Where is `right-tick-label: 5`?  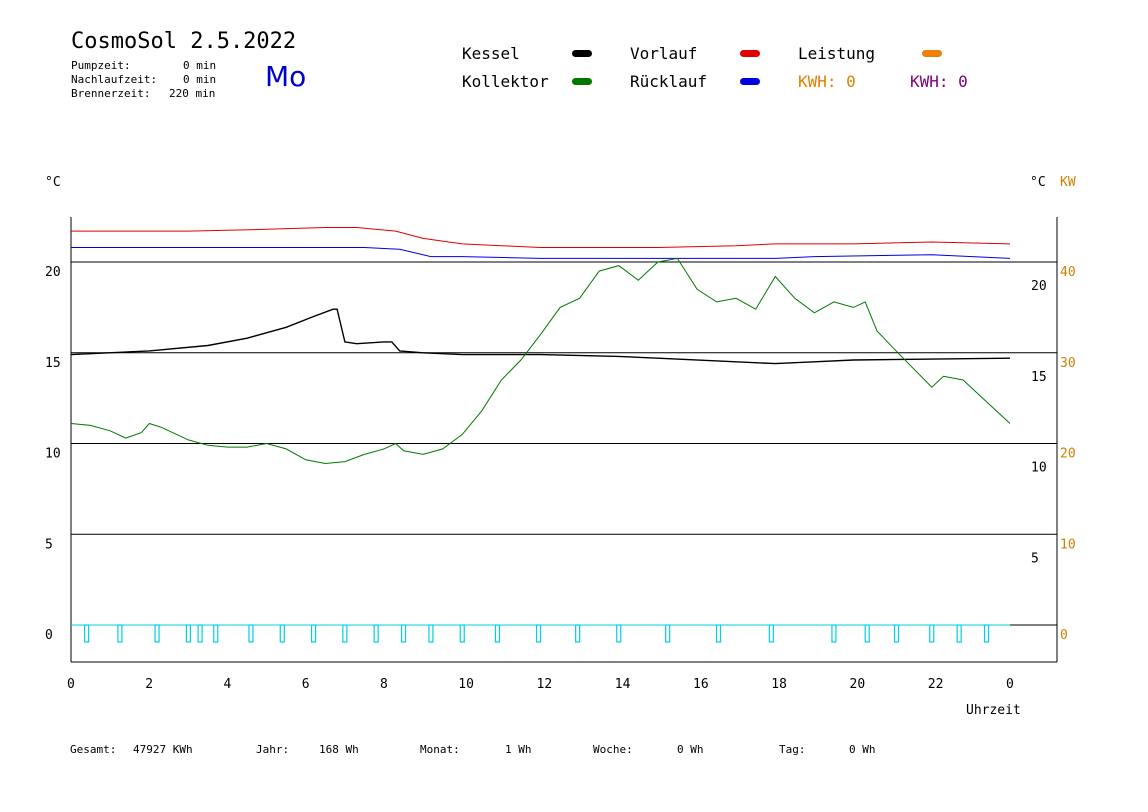
right-tick-label: 5 is located at coordinates (1035, 558).